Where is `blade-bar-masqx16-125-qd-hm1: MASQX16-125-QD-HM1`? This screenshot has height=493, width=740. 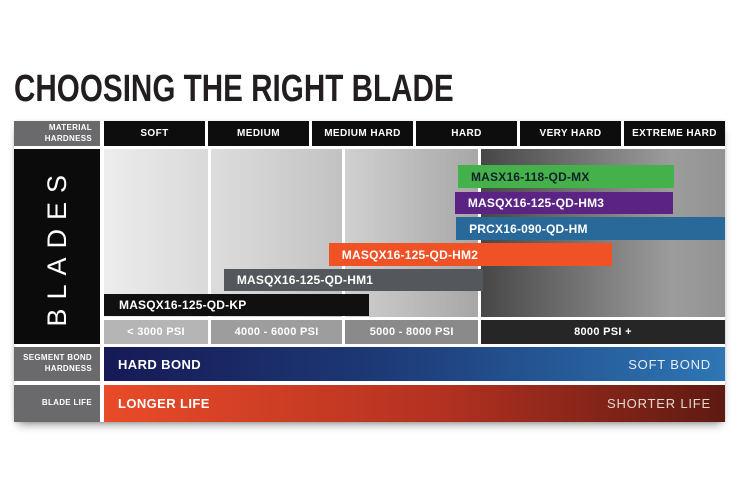
blade-bar-masqx16-125-qd-hm1: MASQX16-125-QD-HM1 is located at coordinates (353, 280).